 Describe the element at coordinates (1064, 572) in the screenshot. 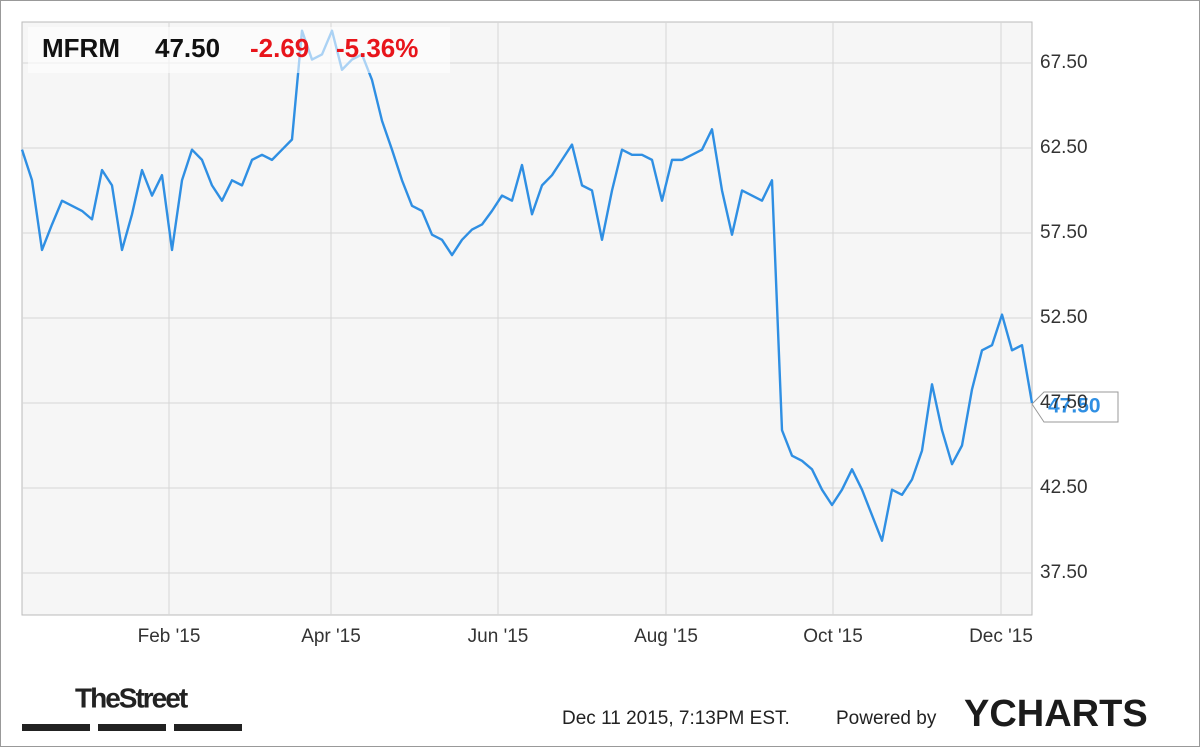

I see `y-tick-label: 37.50` at that location.